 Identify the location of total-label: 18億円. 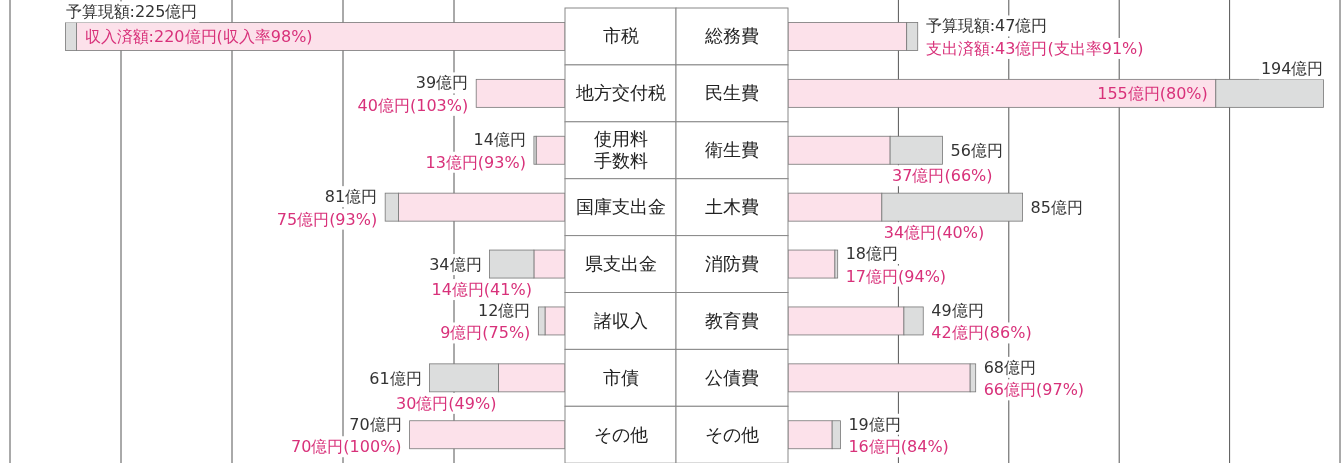
(872, 254).